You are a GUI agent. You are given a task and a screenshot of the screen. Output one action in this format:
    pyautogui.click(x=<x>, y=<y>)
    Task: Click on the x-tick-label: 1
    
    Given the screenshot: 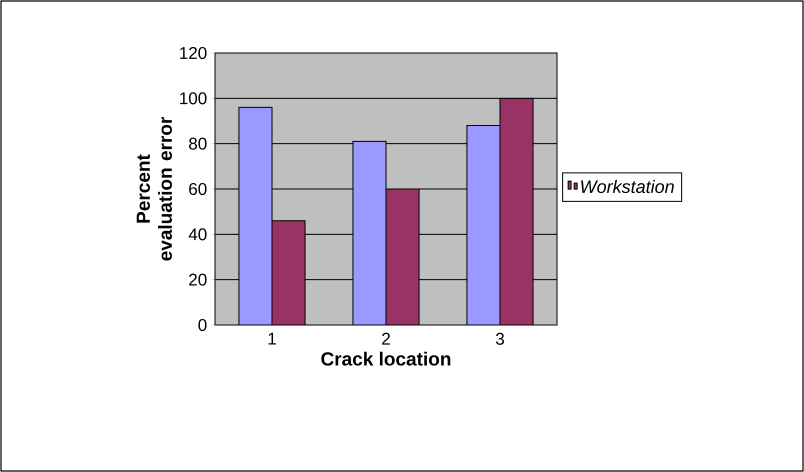 What is the action you would take?
    pyautogui.click(x=272, y=338)
    